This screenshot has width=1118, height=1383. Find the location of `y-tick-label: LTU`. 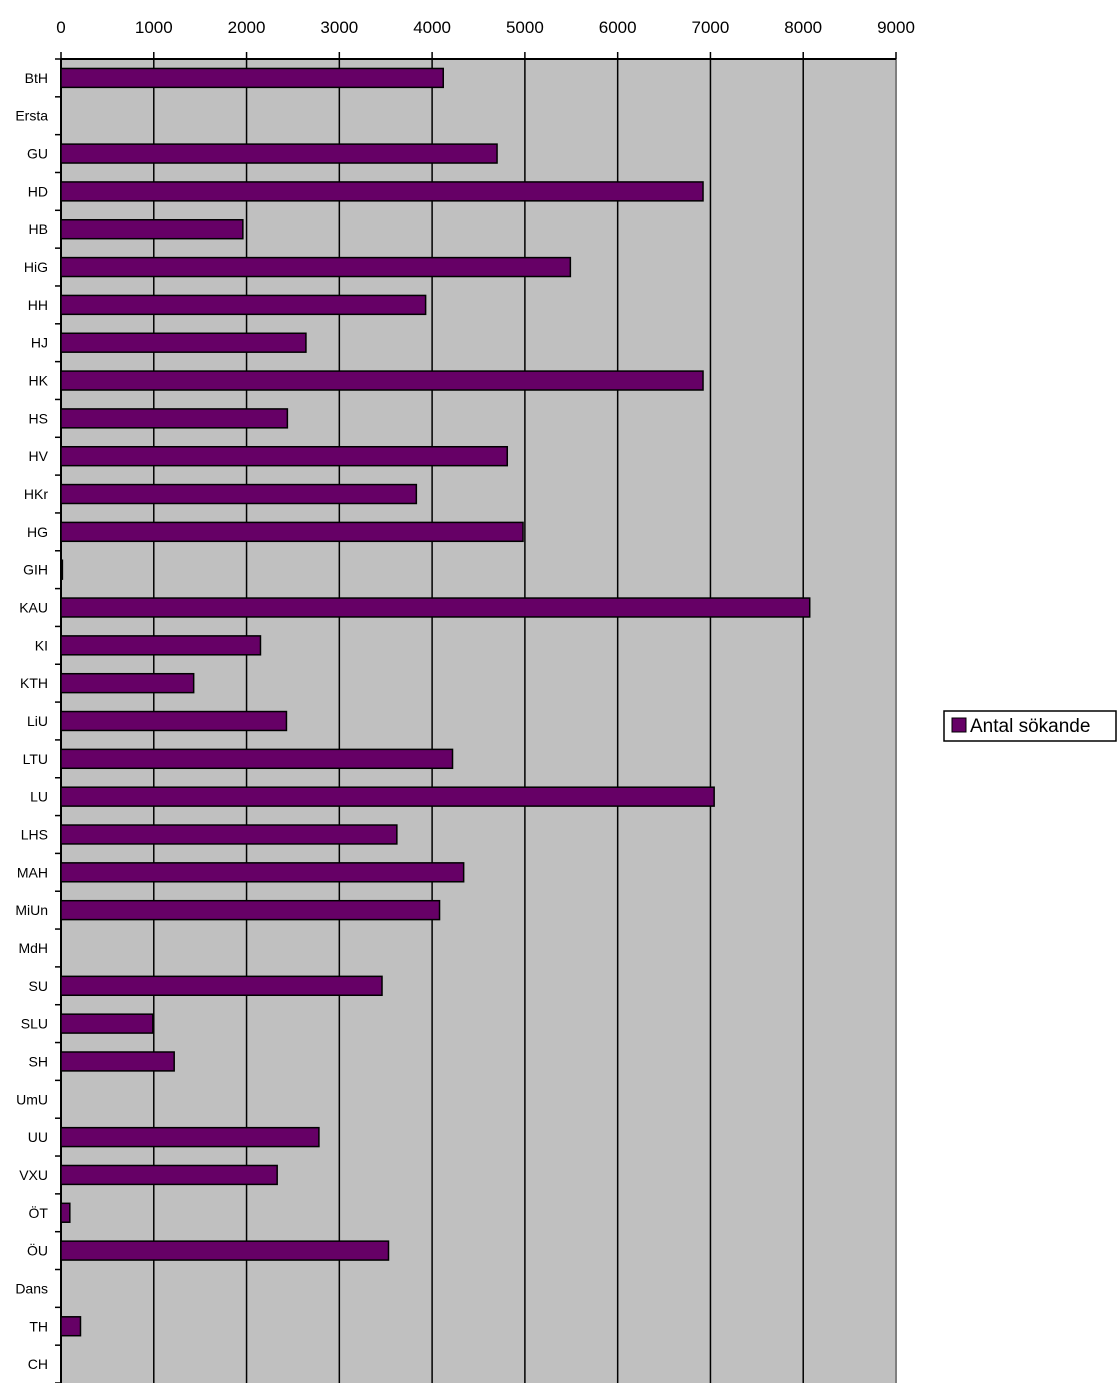

y-tick-label: LTU is located at coordinates (35, 759).